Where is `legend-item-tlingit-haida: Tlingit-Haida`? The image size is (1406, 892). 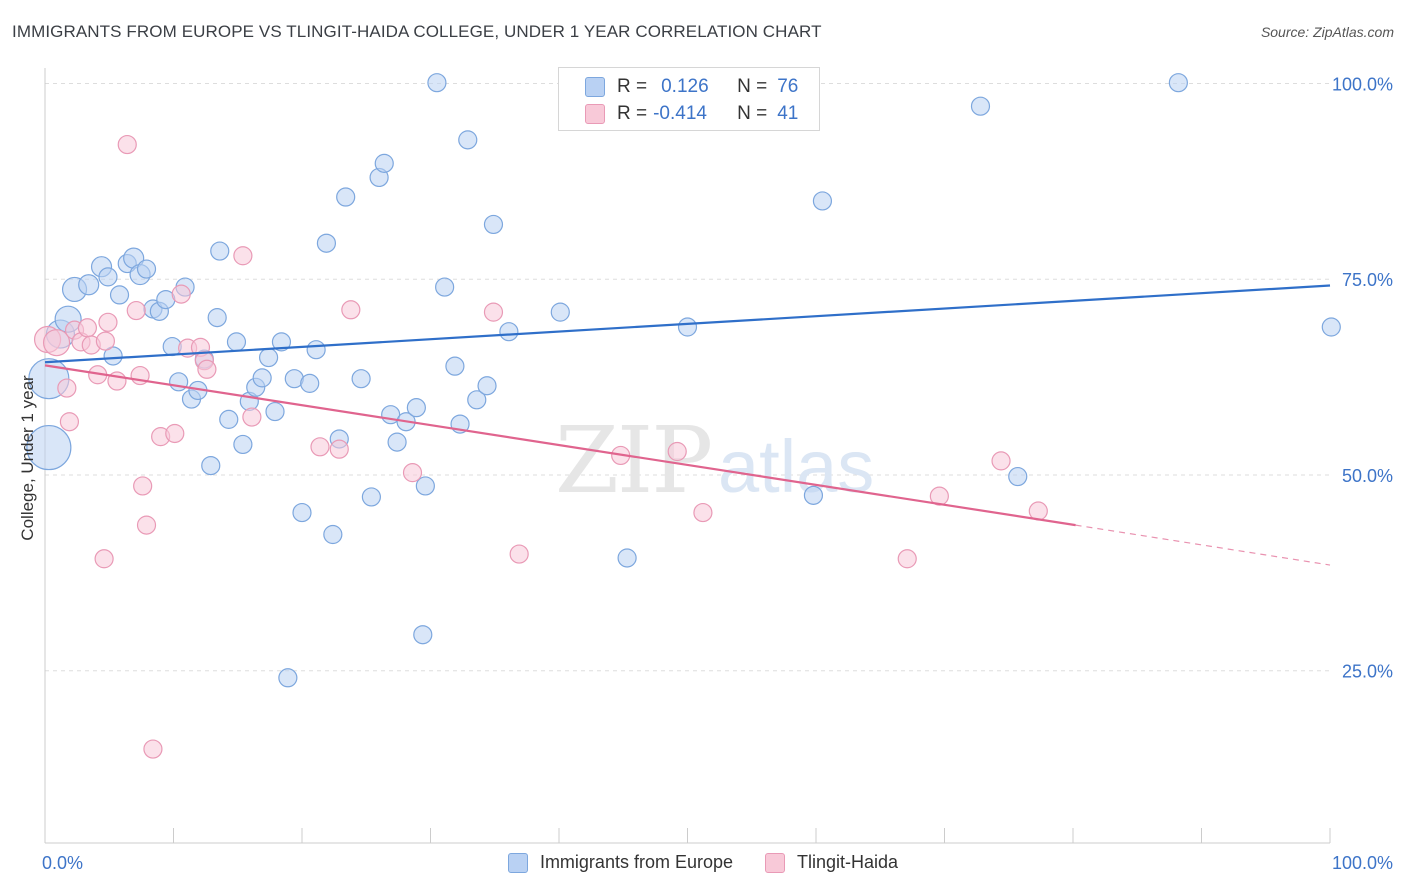
legend-item-tlingit-haida: Tlingit-Haida is located at coordinates (831, 862).